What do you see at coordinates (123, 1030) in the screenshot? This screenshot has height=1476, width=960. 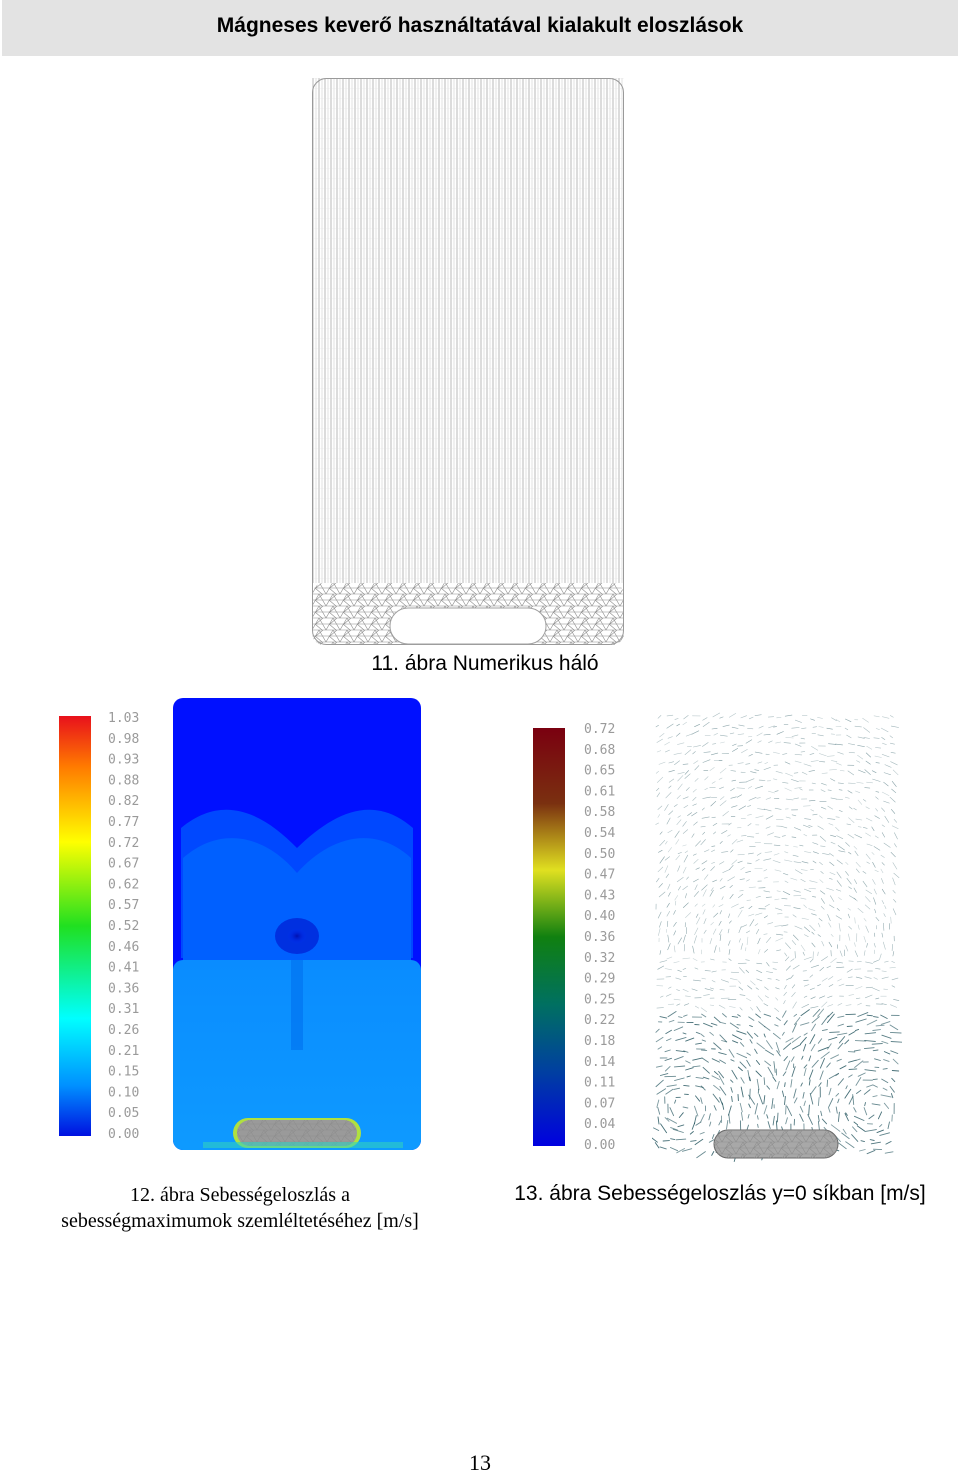 I see `colorbar-tick-label: 0.26` at bounding box center [123, 1030].